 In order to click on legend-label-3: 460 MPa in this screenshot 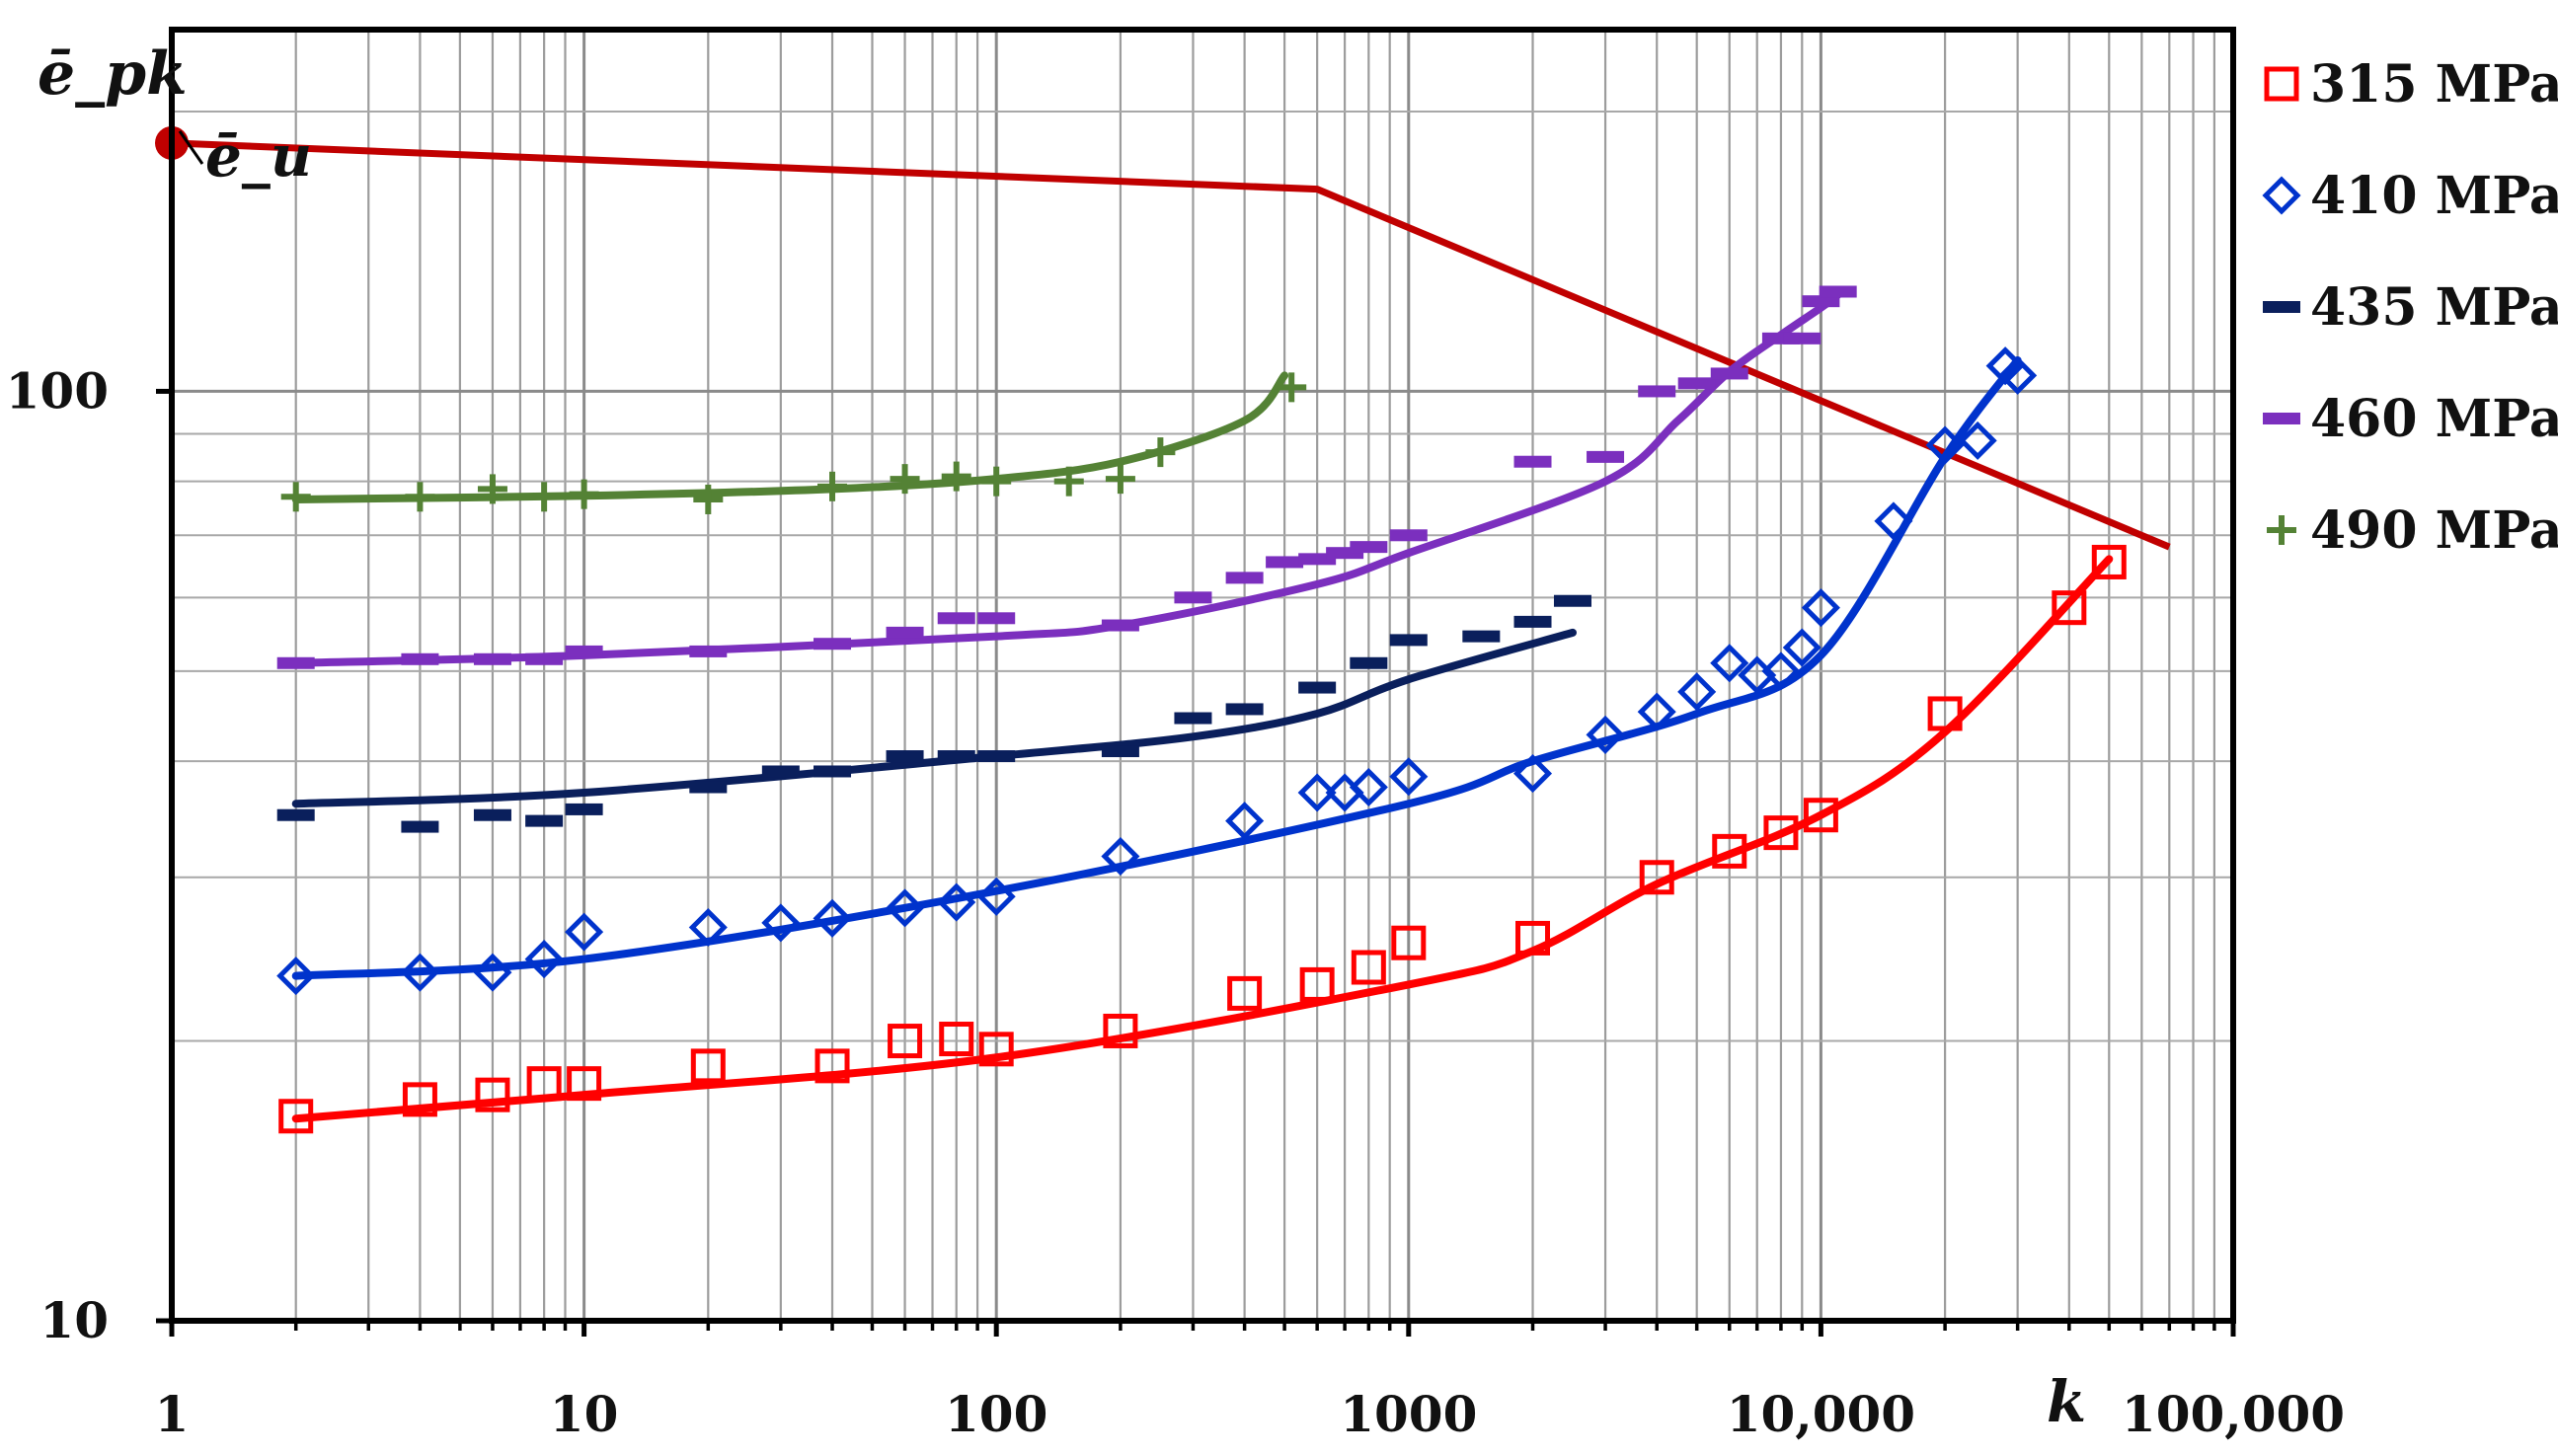, I will do `click(2434, 419)`.